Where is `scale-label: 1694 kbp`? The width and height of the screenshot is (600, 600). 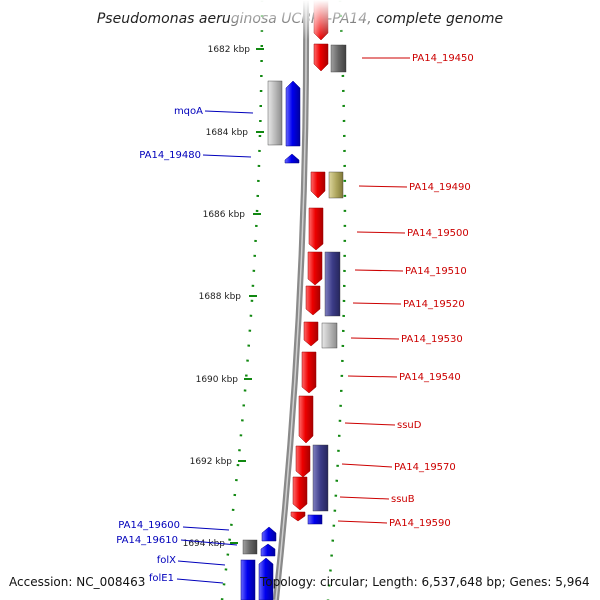 scale-label: 1694 kbp is located at coordinates (204, 544).